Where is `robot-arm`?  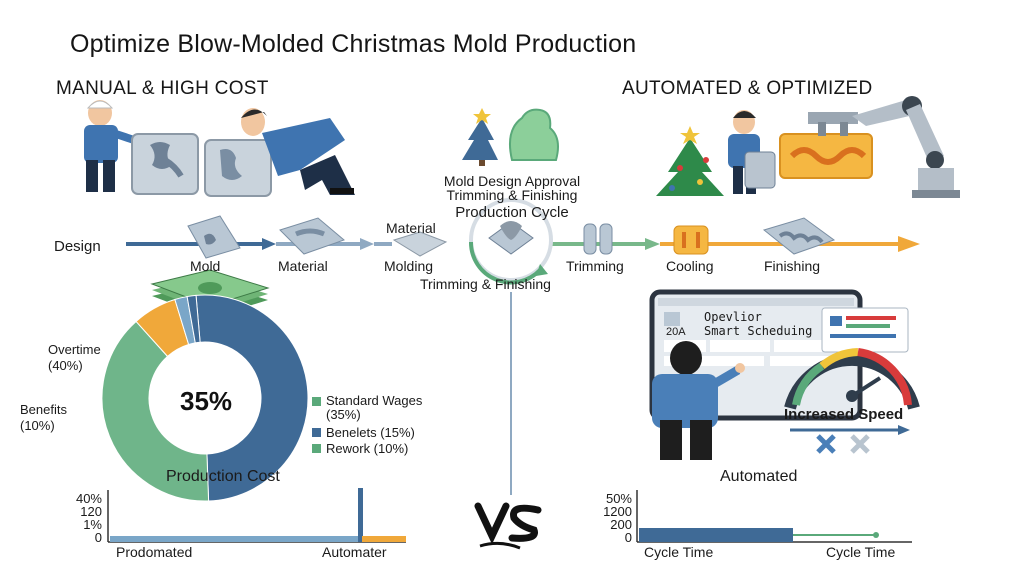 robot-arm is located at coordinates (884, 147).